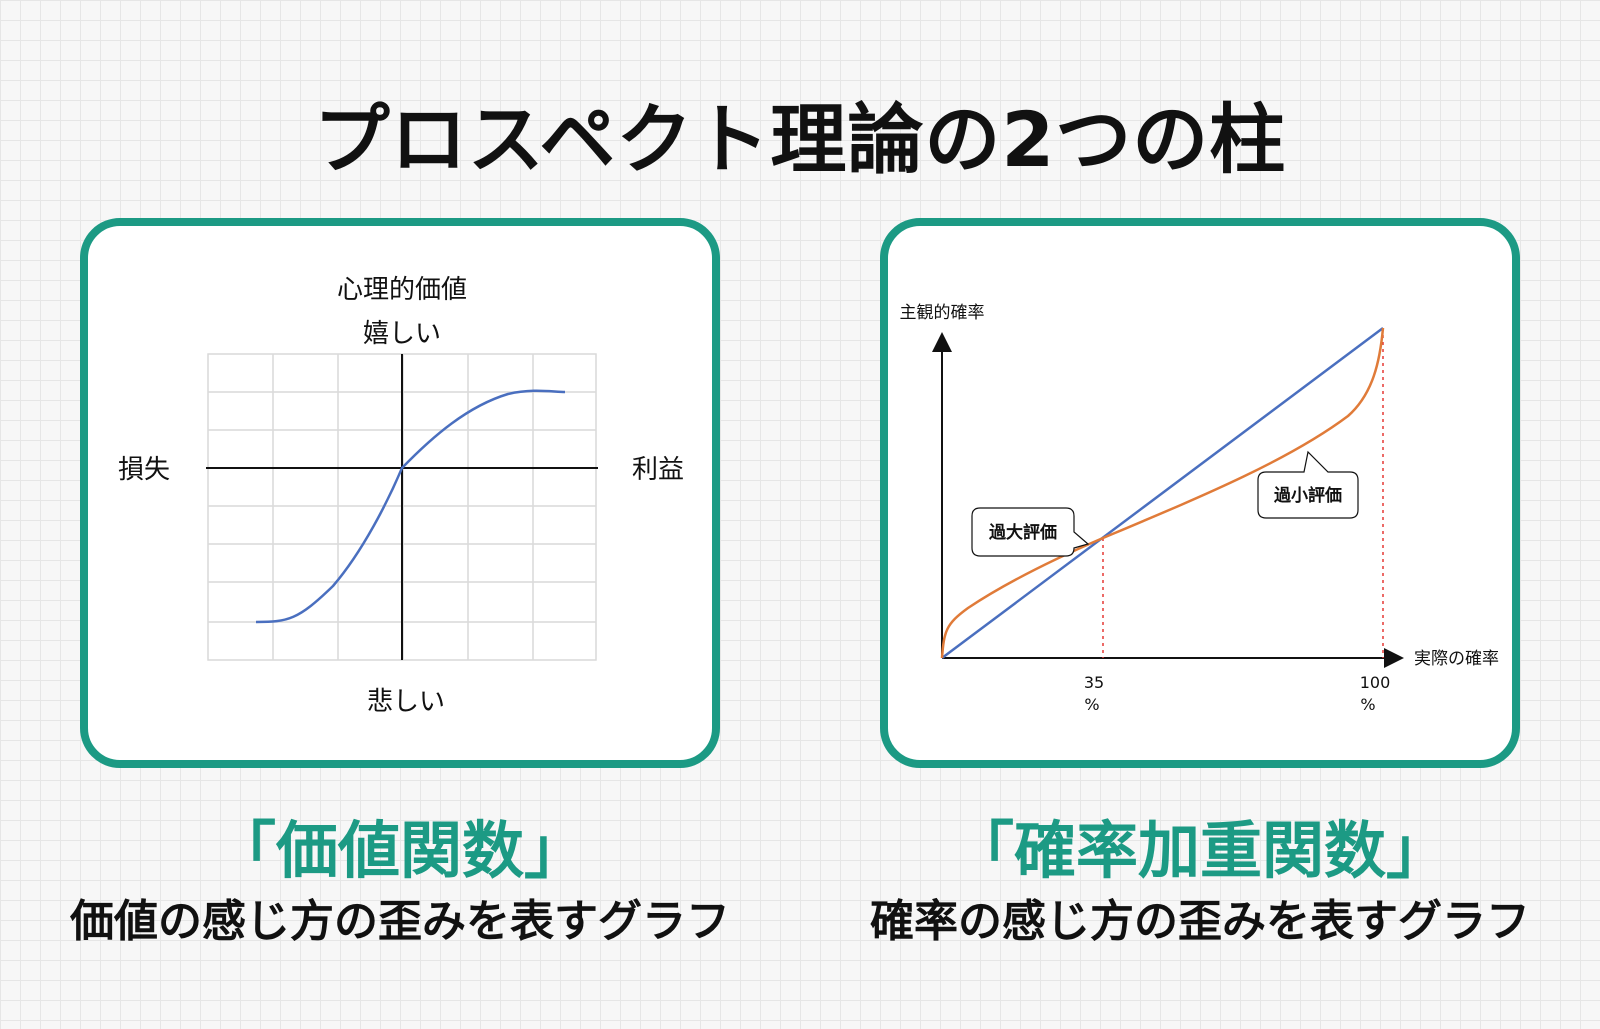 This screenshot has height=1029, width=1600. Describe the element at coordinates (1308, 484) in the screenshot. I see `callout-underestimation: 過小評価` at that location.